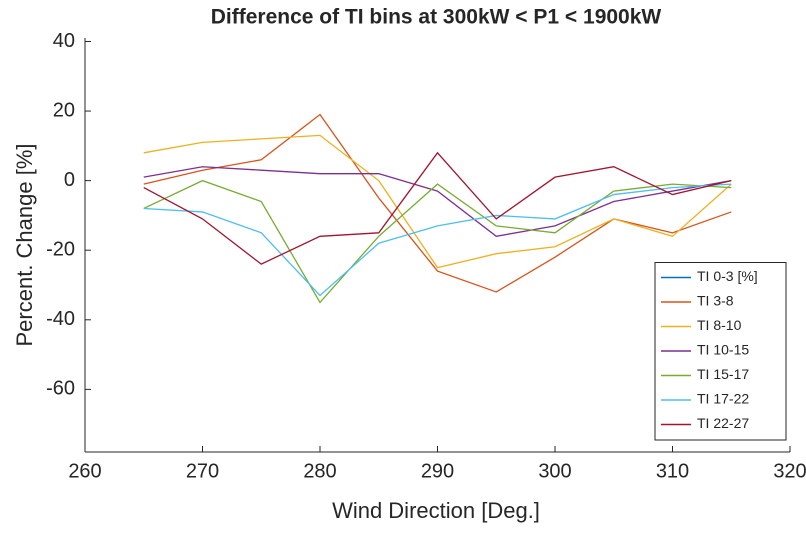 The width and height of the screenshot is (806, 534). What do you see at coordinates (202, 471) in the screenshot?
I see `x-tick-label: 270` at bounding box center [202, 471].